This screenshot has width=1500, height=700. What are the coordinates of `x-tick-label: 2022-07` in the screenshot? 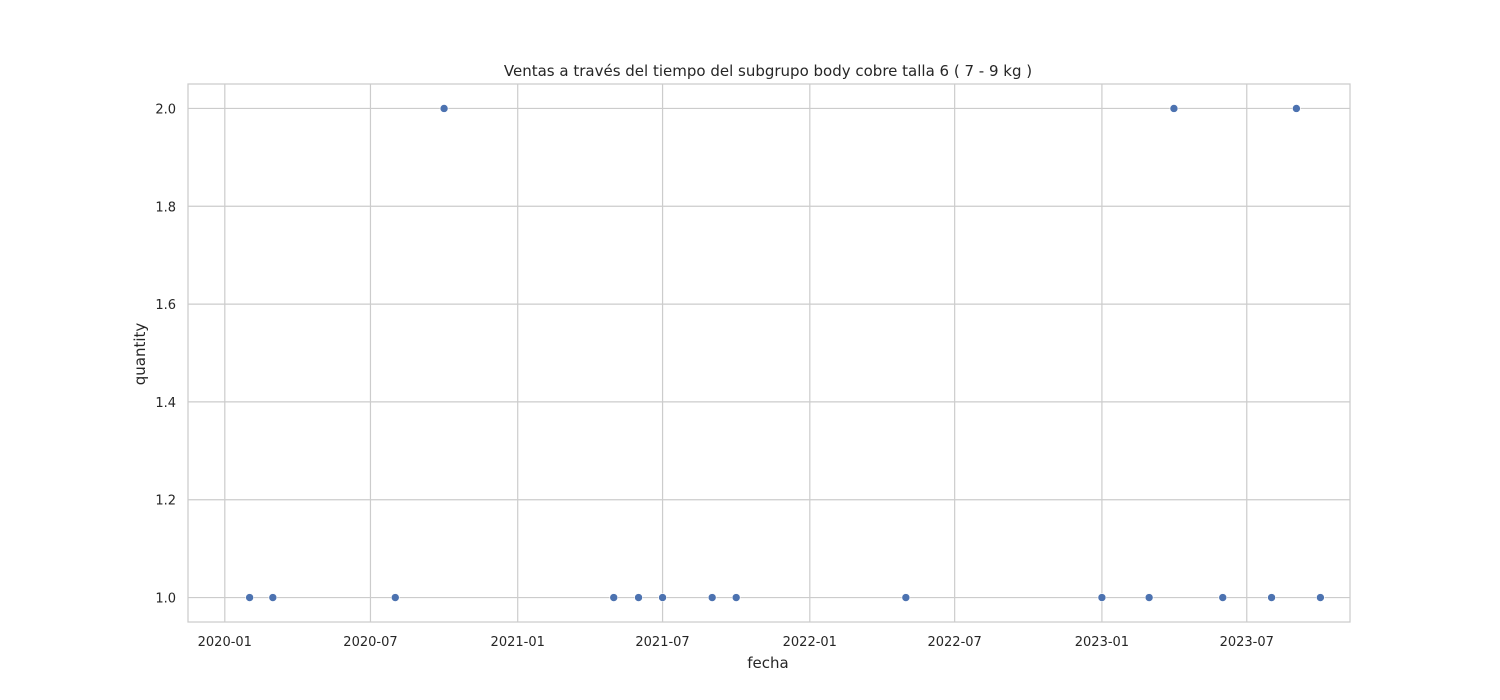 It's located at (954, 642).